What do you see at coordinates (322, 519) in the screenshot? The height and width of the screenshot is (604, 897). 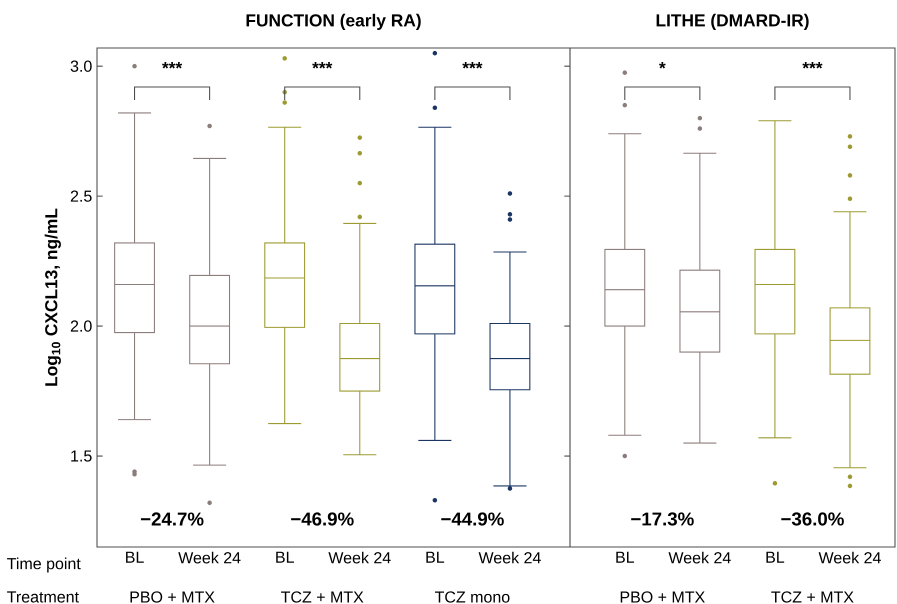 I see `annotation: −46.9%` at bounding box center [322, 519].